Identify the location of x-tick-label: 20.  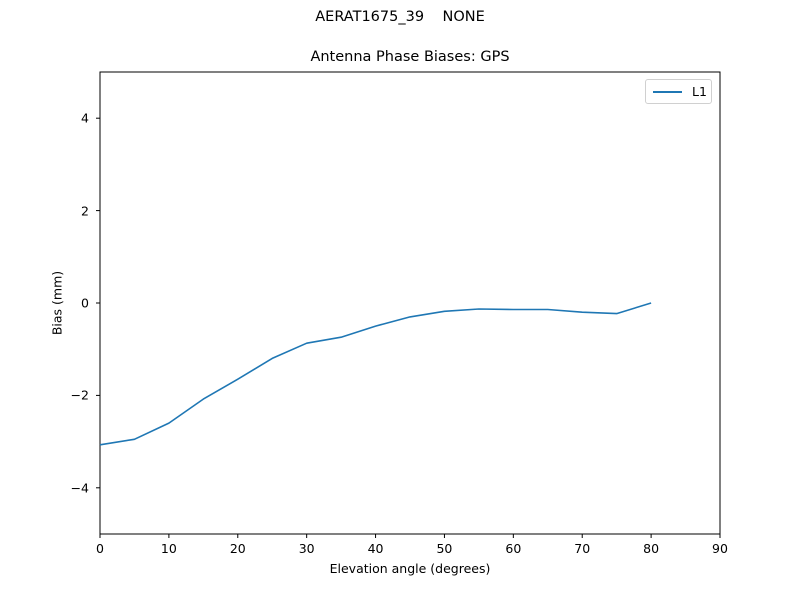
(237, 548).